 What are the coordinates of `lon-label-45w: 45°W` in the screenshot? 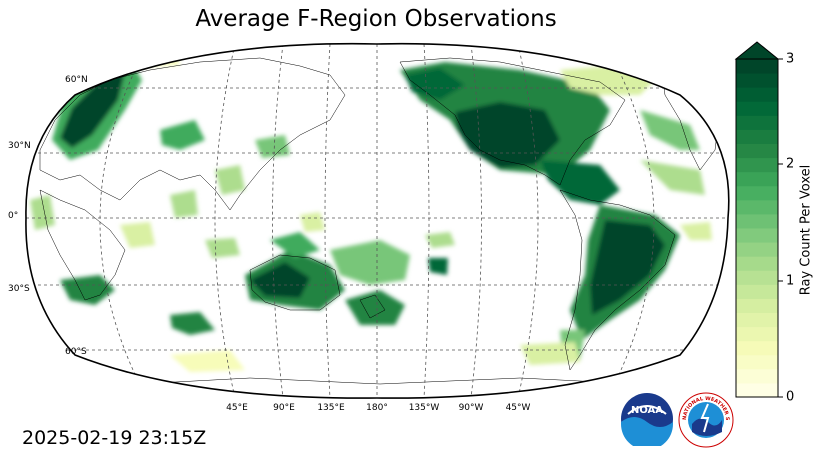 It's located at (518, 408).